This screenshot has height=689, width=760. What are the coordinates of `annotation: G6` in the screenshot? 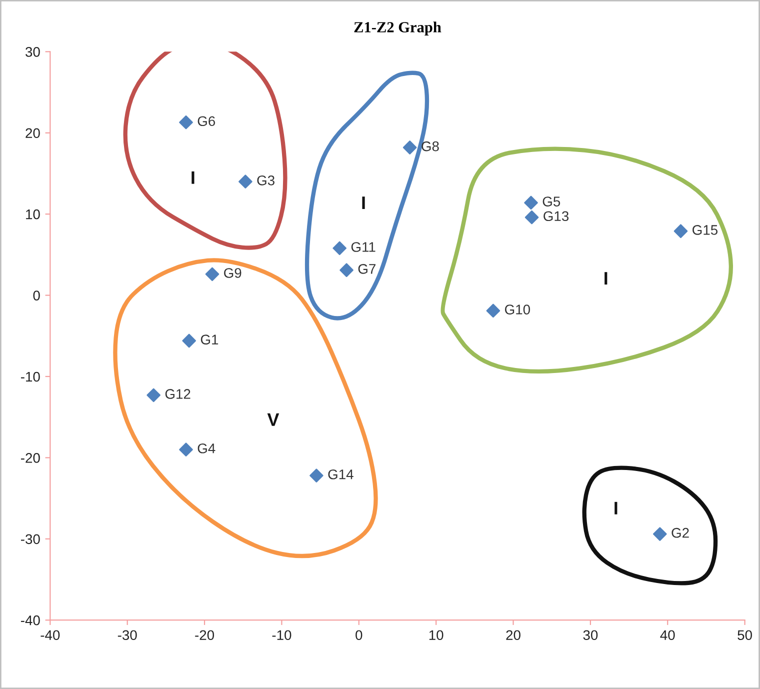 It's located at (207, 121).